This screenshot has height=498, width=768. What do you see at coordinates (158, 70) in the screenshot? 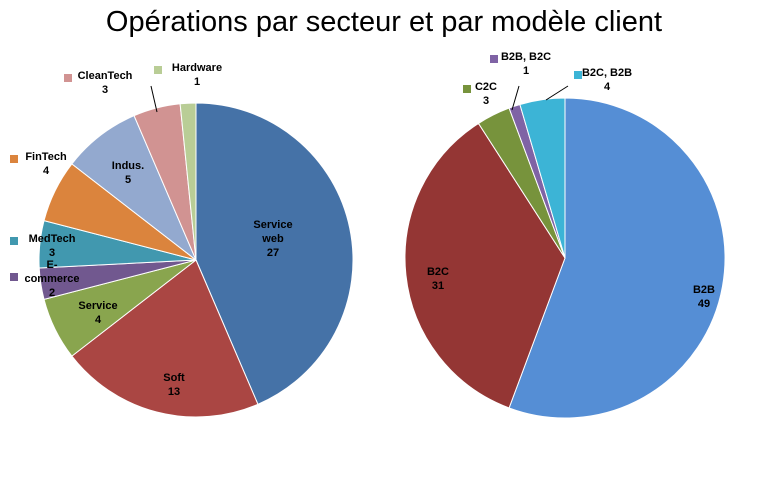
I see `legend-key-hardware` at bounding box center [158, 70].